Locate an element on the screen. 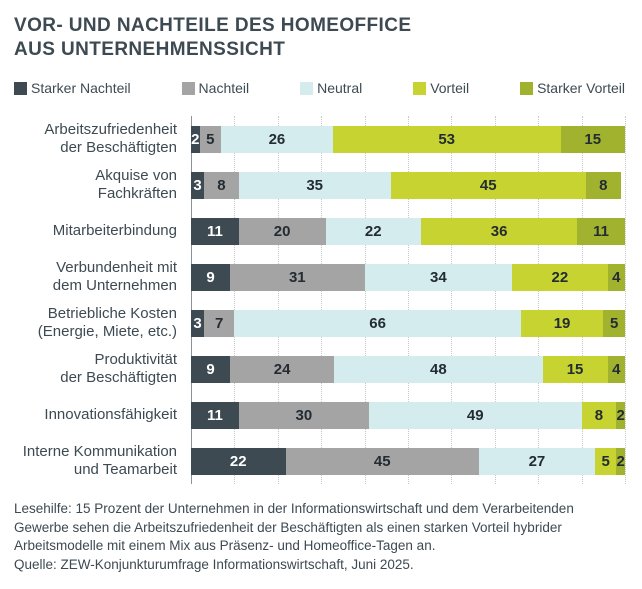 Image resolution: width=642 pixels, height=589 pixels. category-label: Innovationsfähigkeit is located at coordinates (110, 414).